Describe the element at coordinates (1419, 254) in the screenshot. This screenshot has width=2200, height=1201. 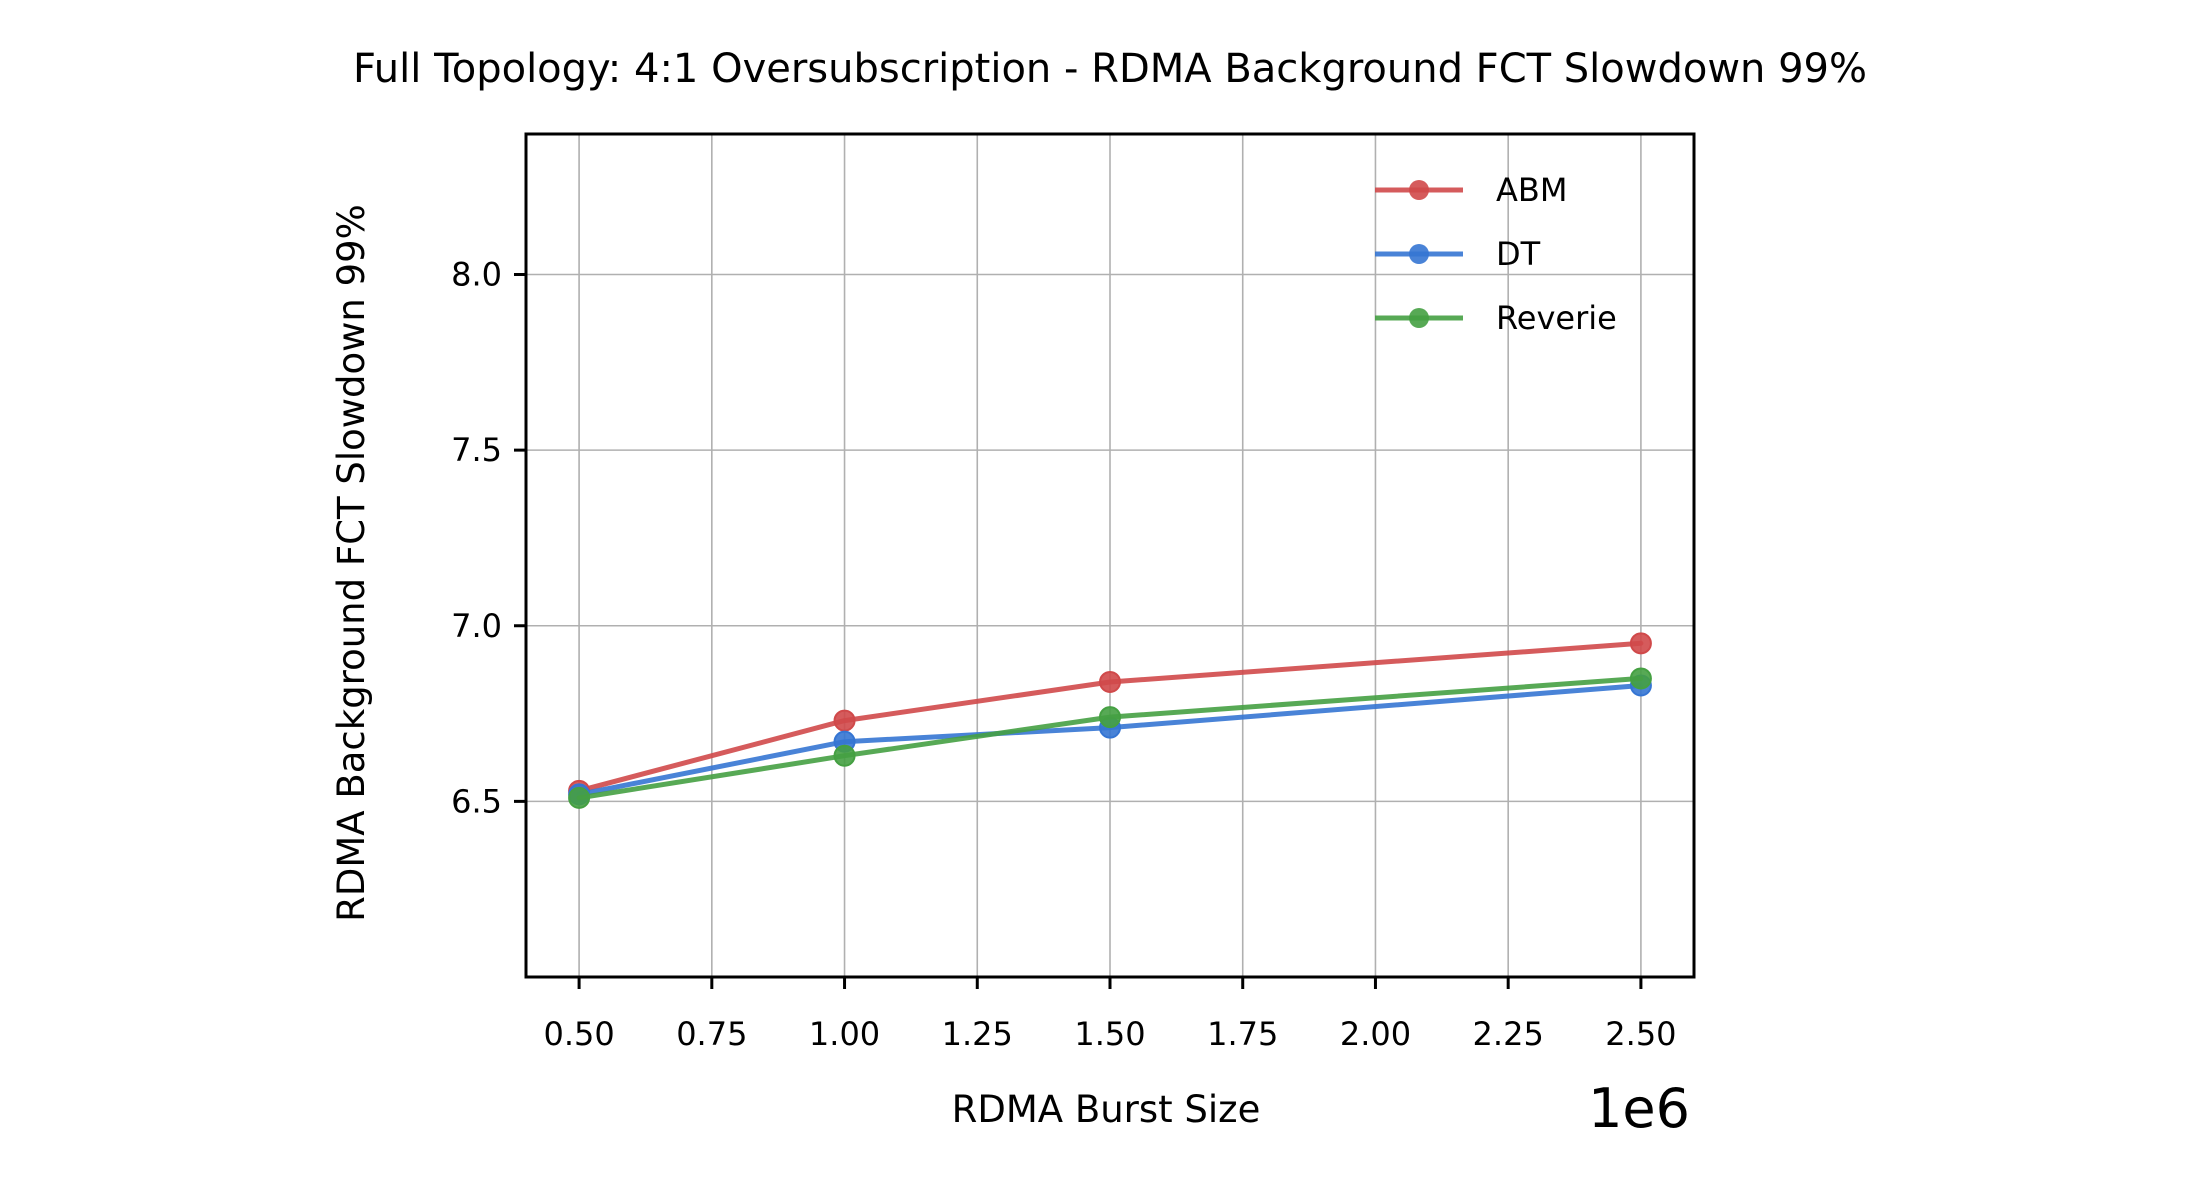
I see `legend-marker-dt` at that location.